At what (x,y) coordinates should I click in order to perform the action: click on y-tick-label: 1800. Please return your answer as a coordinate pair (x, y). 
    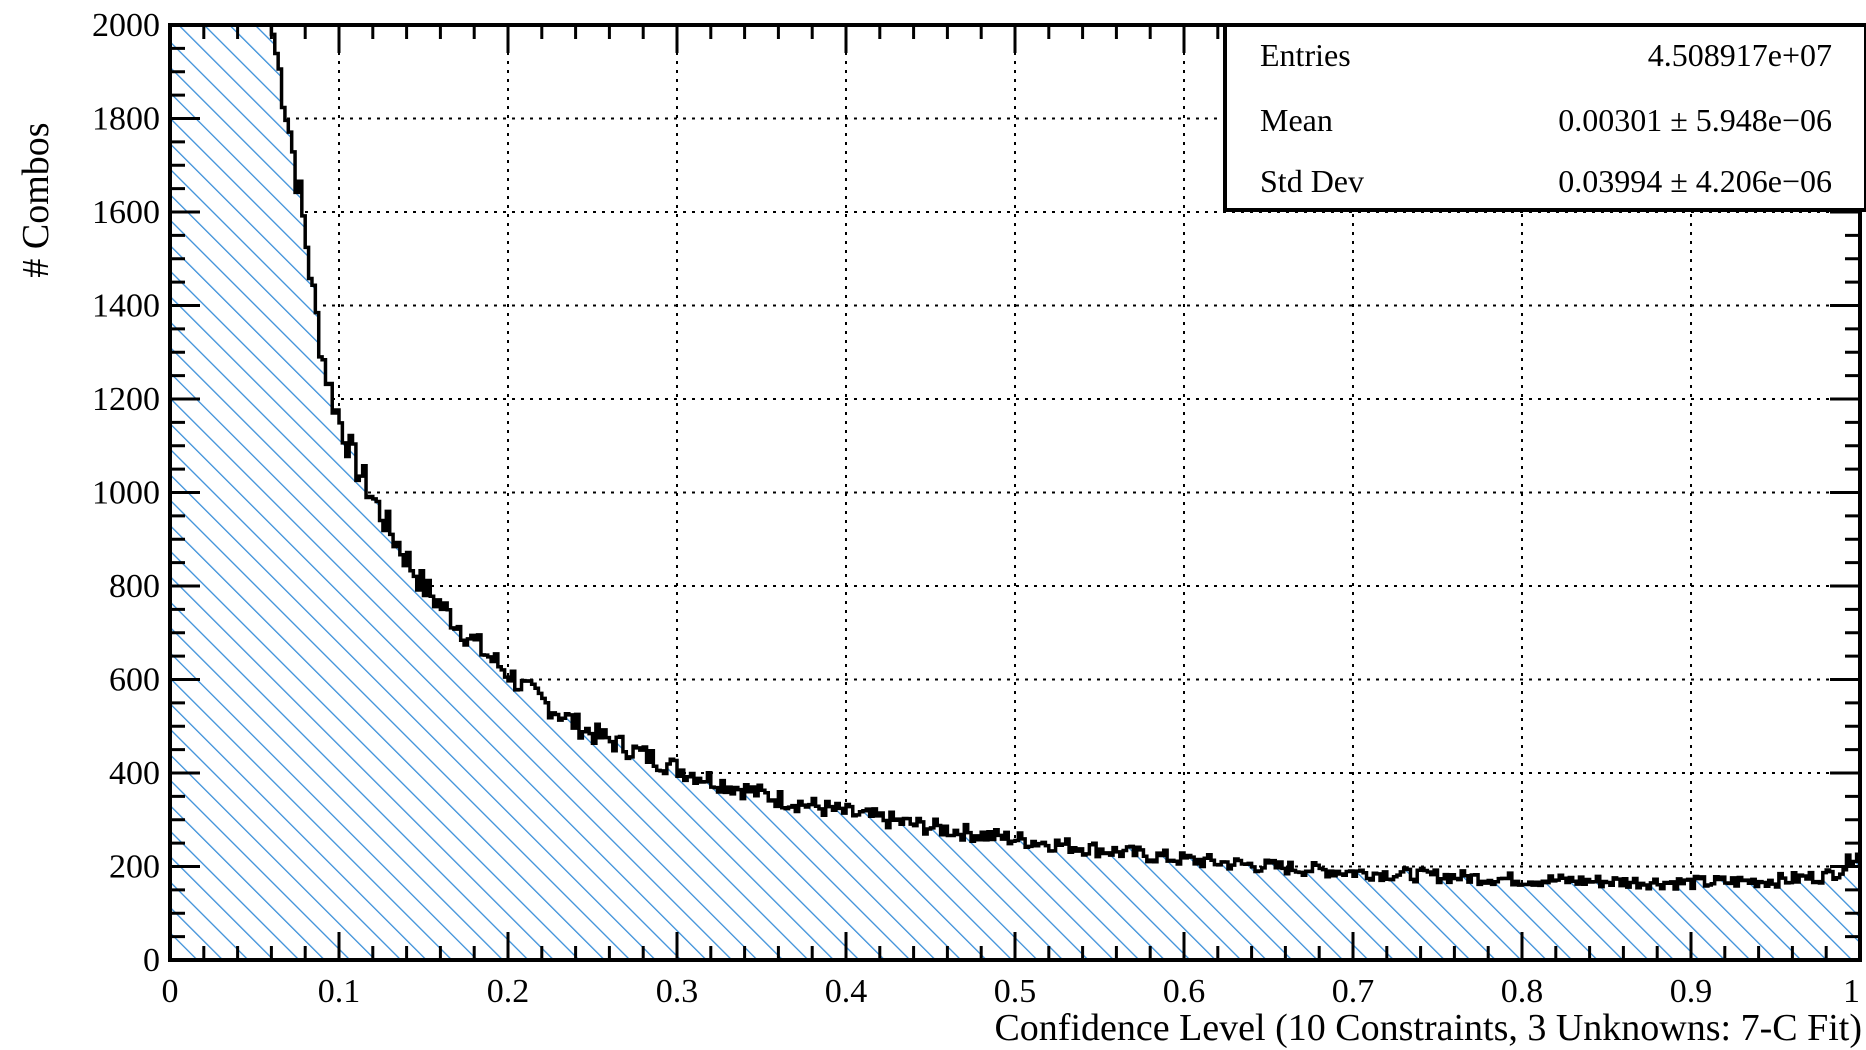
    Looking at the image, I should click on (126, 119).